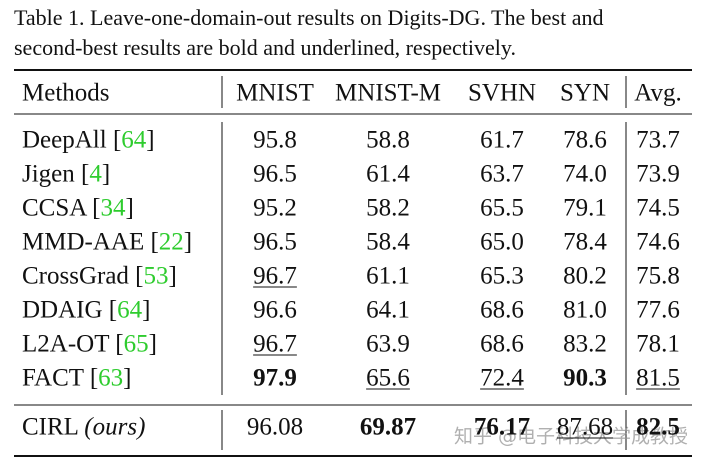  What do you see at coordinates (585, 242) in the screenshot?
I see `value-cell: 78.4` at bounding box center [585, 242].